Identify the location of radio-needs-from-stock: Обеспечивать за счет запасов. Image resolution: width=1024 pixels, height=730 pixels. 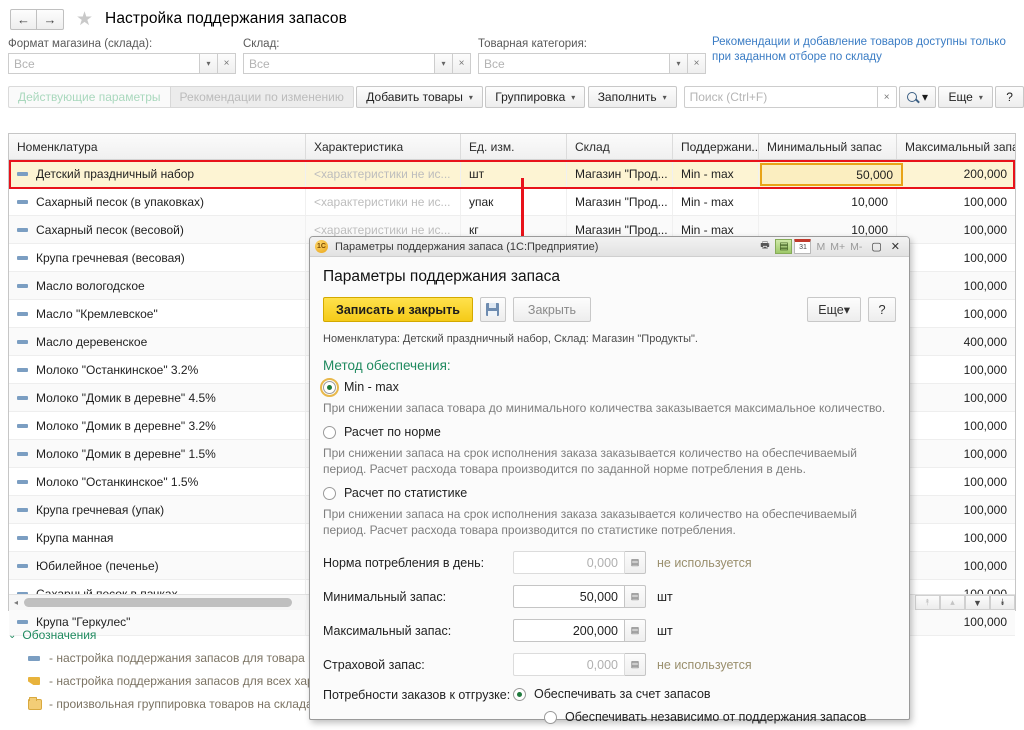
(689, 694).